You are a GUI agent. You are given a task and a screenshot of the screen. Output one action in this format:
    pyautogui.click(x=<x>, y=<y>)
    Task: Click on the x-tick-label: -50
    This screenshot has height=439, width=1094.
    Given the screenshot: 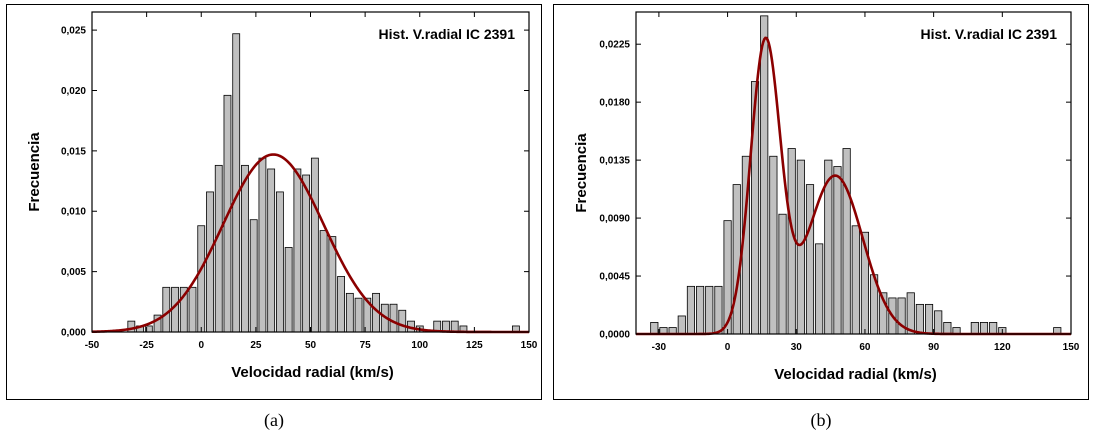 What is the action you would take?
    pyautogui.click(x=92, y=345)
    